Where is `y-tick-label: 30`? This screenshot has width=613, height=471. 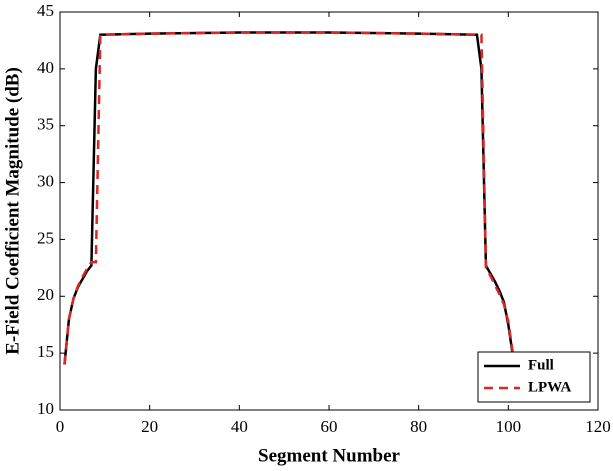
y-tick-label: 30 is located at coordinates (45, 180).